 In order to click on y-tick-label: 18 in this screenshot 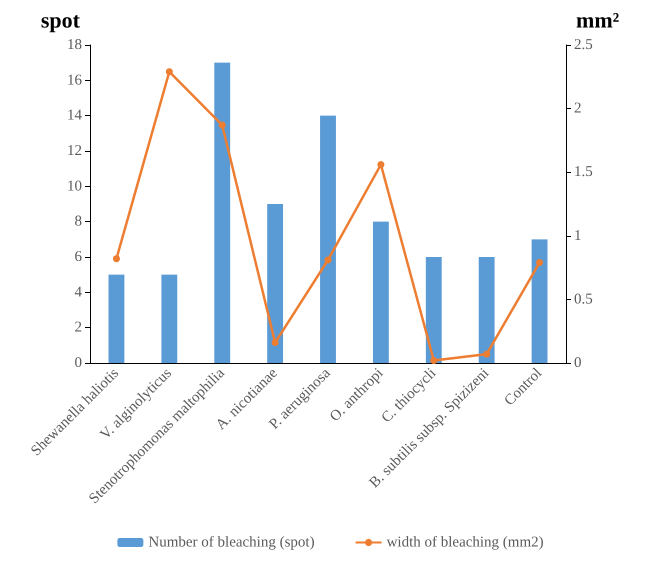, I will do `click(74, 45)`.